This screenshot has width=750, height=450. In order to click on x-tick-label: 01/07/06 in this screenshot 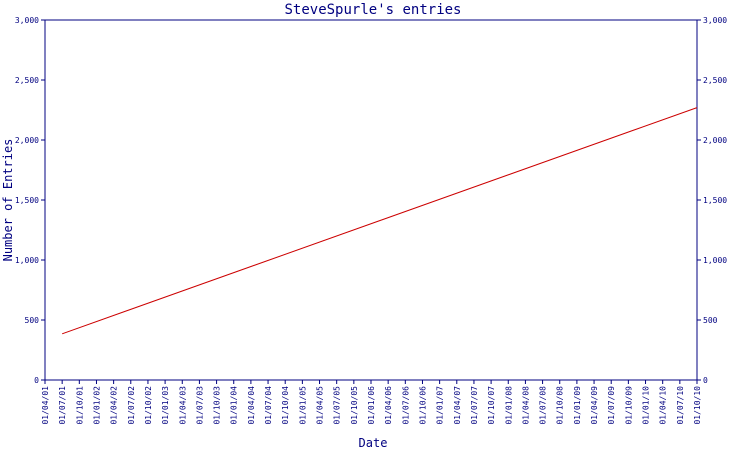, I will do `click(405, 405)`.